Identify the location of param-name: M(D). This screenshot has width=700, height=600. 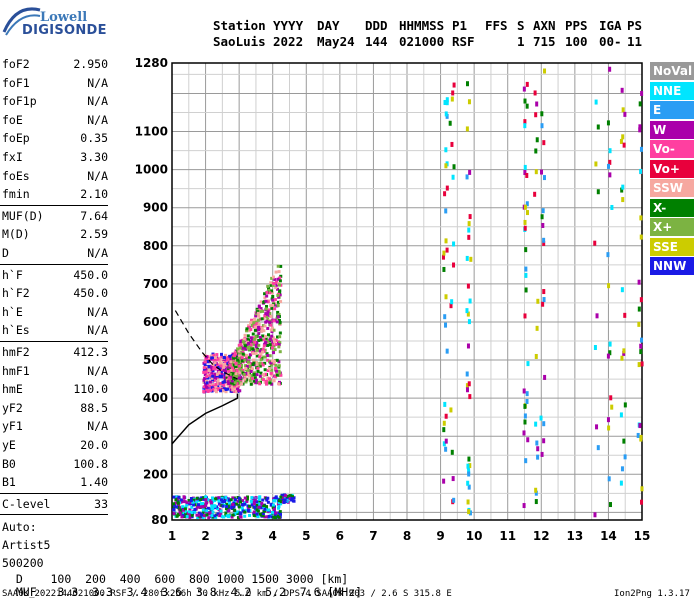
(16, 234).